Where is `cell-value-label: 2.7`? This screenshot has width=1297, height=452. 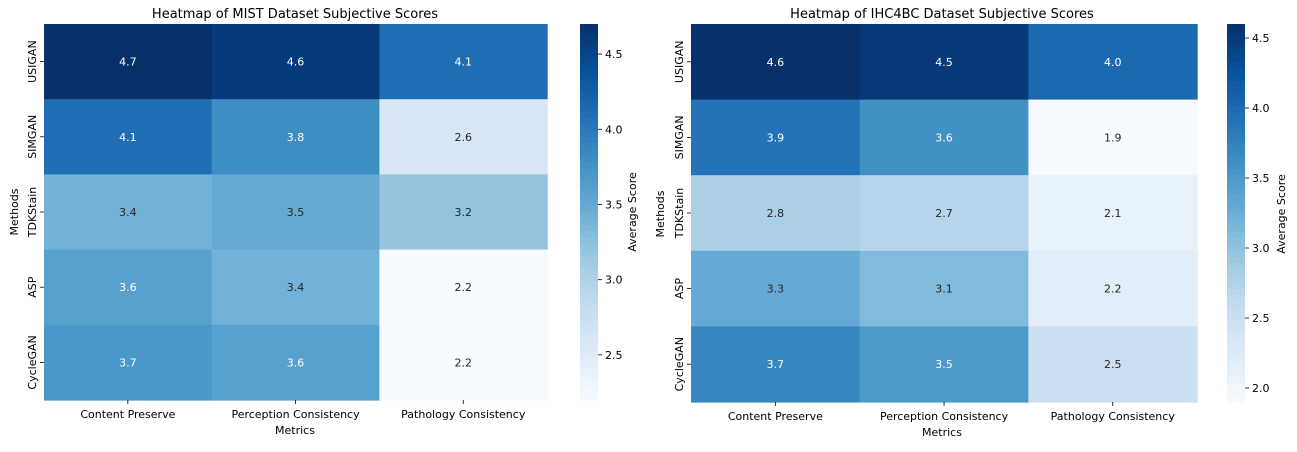 cell-value-label: 2.7 is located at coordinates (944, 213).